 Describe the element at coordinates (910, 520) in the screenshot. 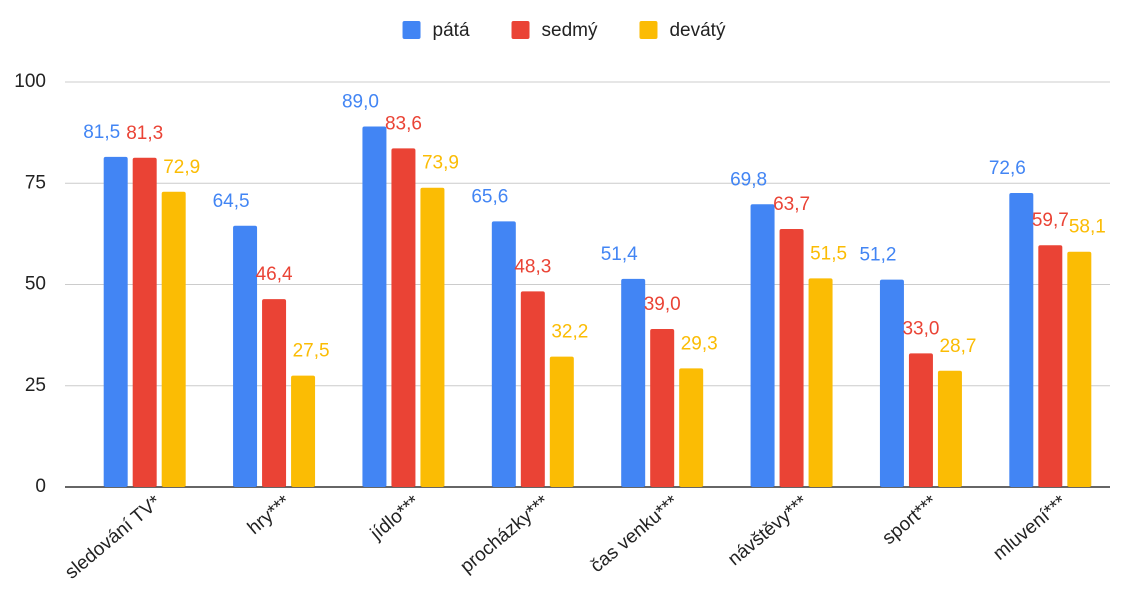

I see `x-tick-label: sport***` at that location.